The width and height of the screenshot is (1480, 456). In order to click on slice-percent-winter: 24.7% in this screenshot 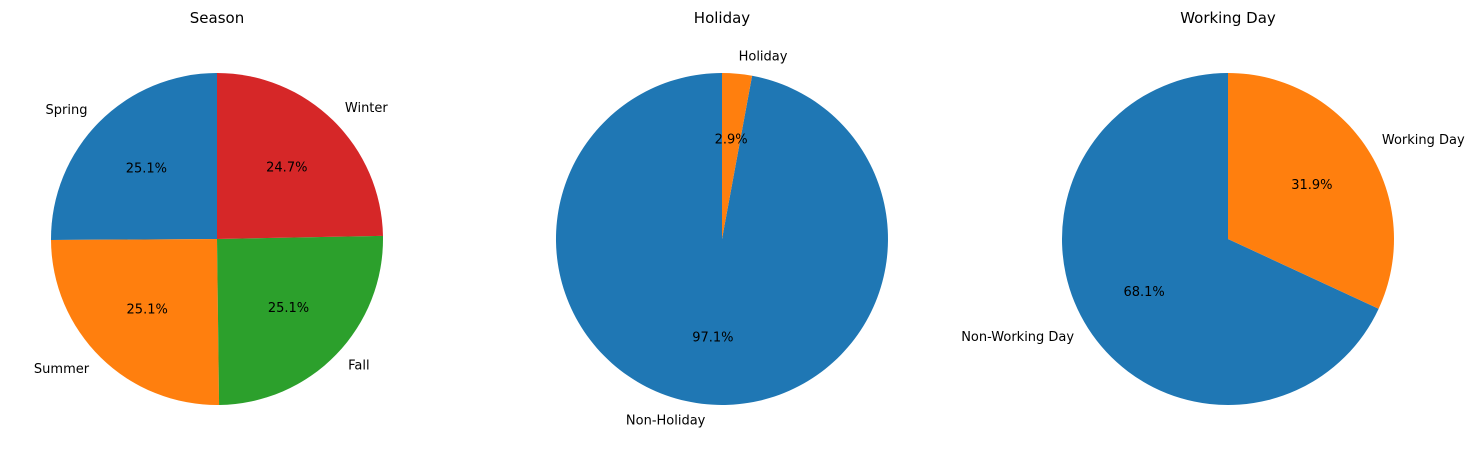, I will do `click(286, 167)`.